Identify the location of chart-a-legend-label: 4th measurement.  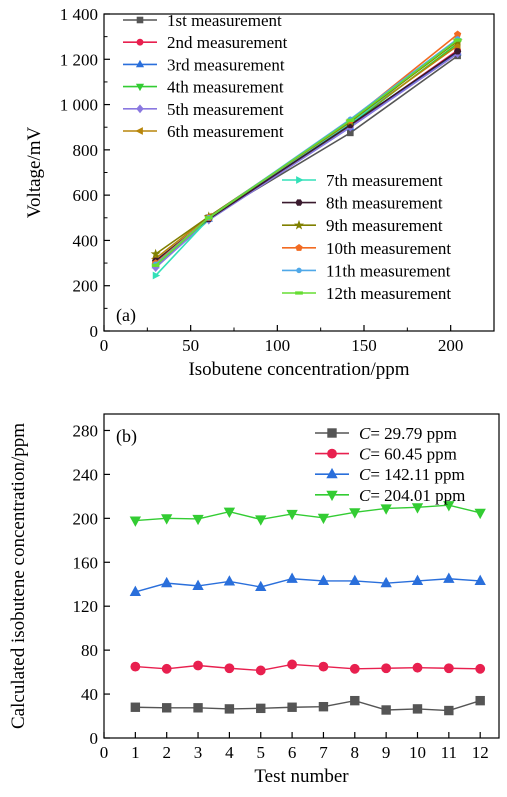
(225, 87).